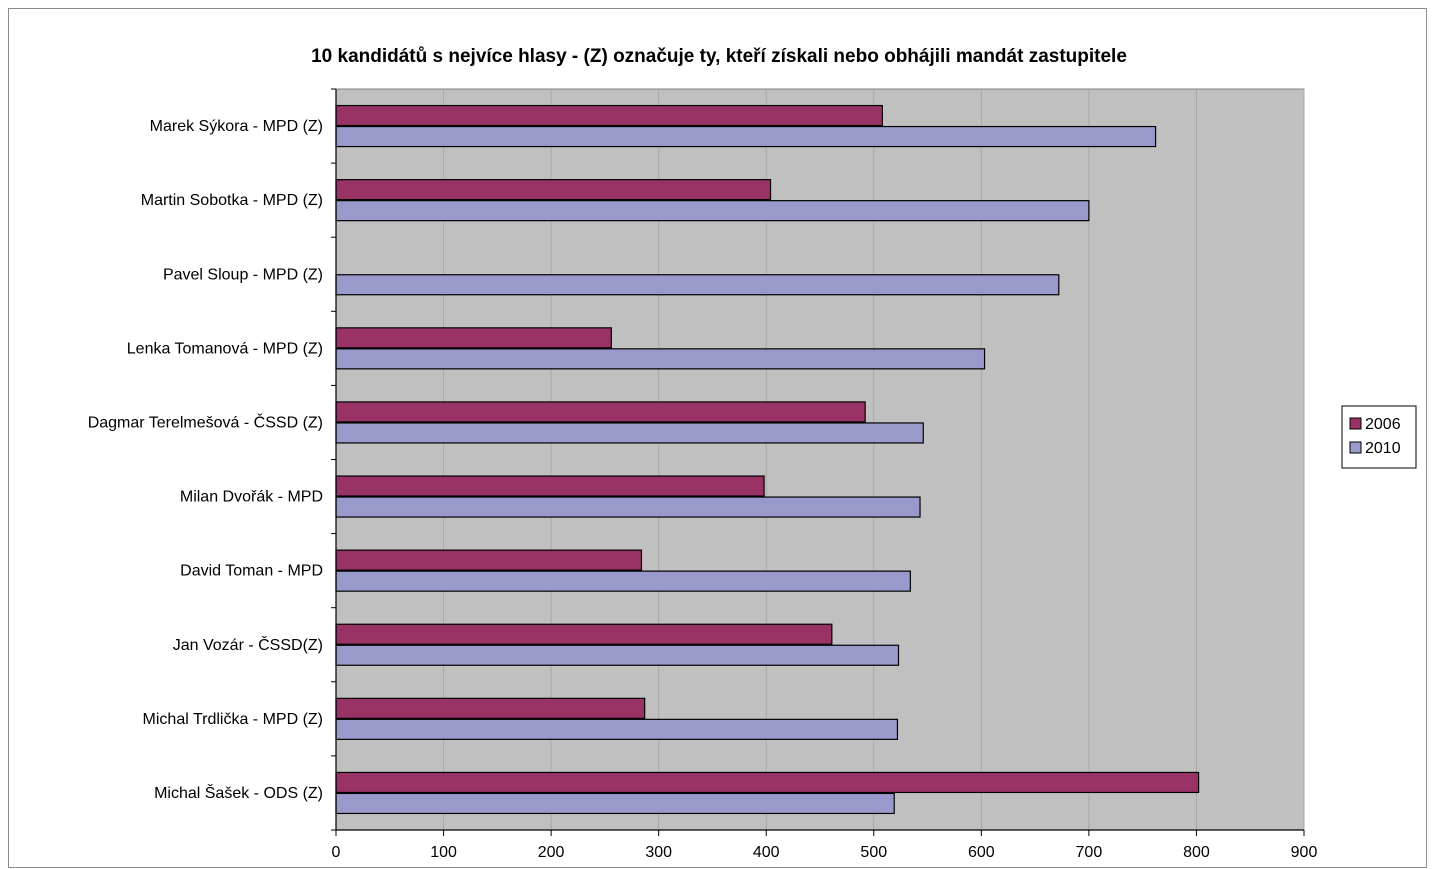  What do you see at coordinates (1304, 852) in the screenshot?
I see `x-tick-label: 900` at bounding box center [1304, 852].